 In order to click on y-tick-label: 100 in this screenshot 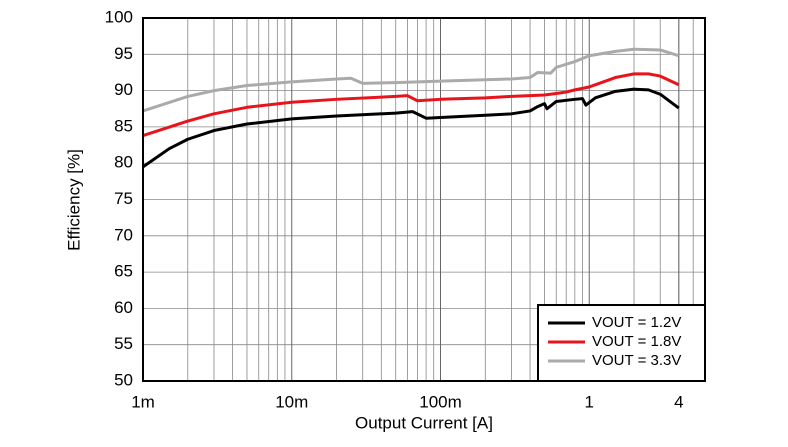, I will do `click(119, 16)`.